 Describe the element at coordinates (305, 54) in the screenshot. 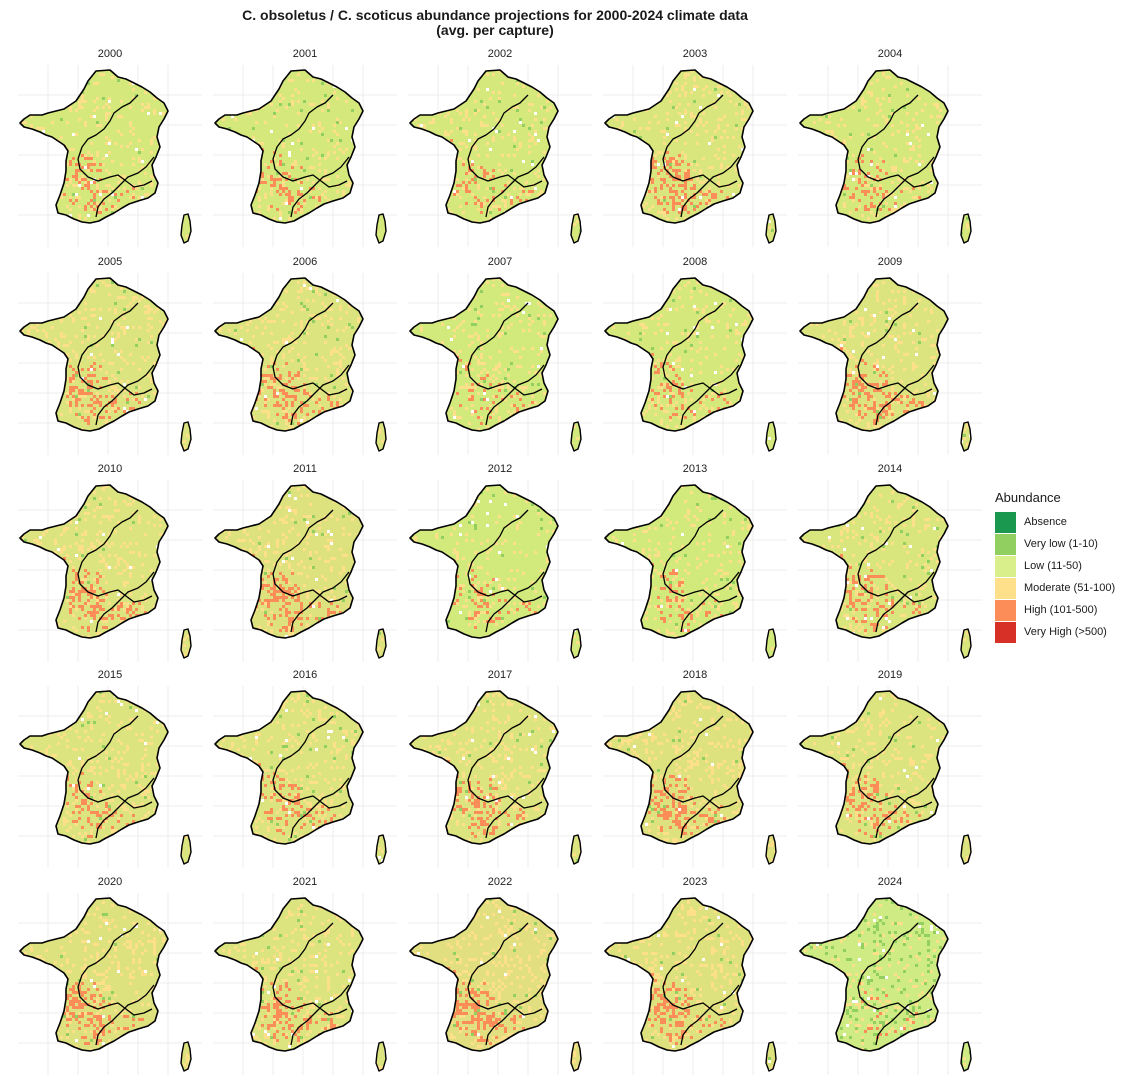

I see `panel-title: 2001` at that location.